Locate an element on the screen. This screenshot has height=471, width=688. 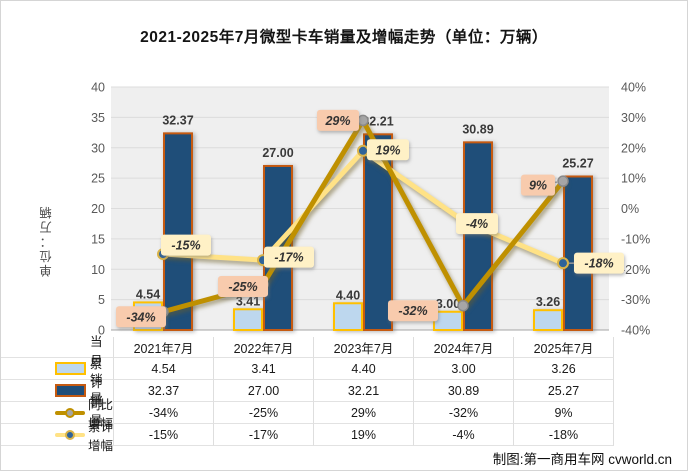
table-header-year: 2024年7月 is located at coordinates (464, 347).